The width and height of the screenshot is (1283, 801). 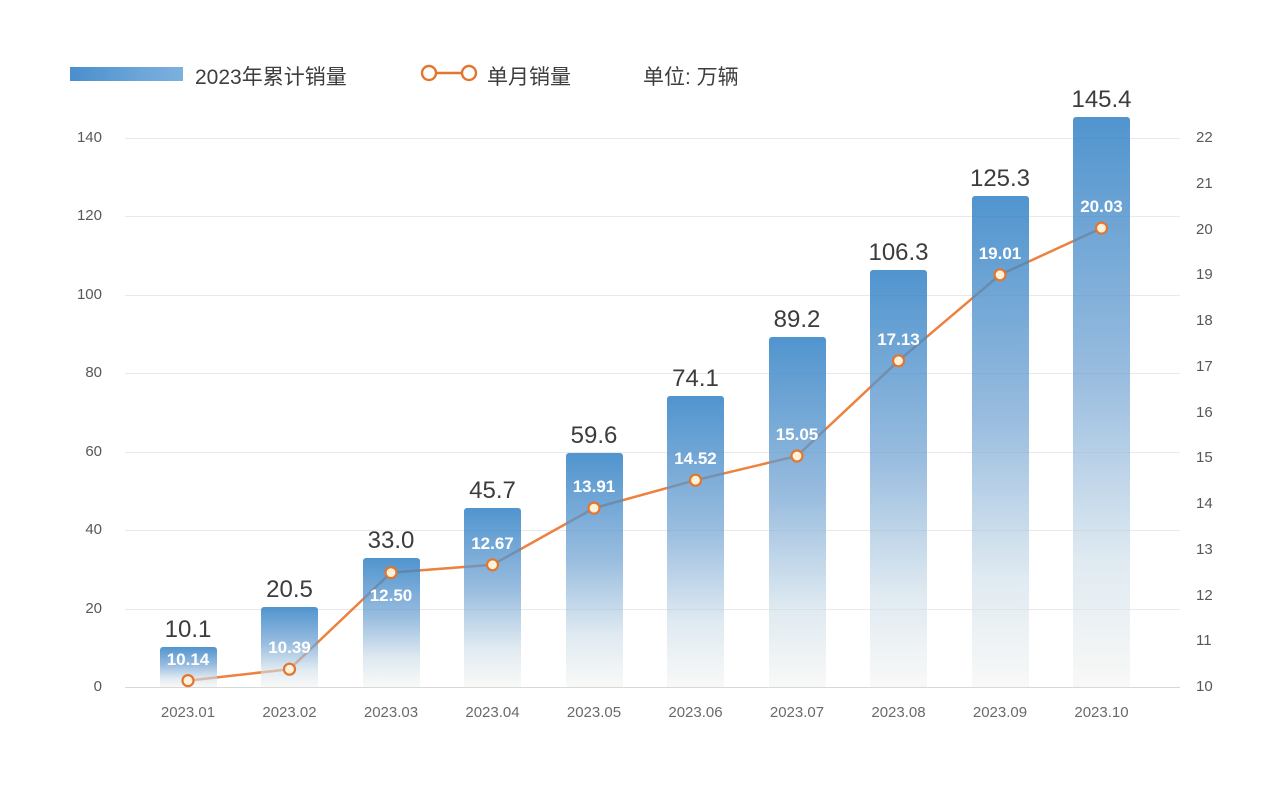 What do you see at coordinates (1101, 99) in the screenshot?
I see `bar-value-label: 145.4` at bounding box center [1101, 99].